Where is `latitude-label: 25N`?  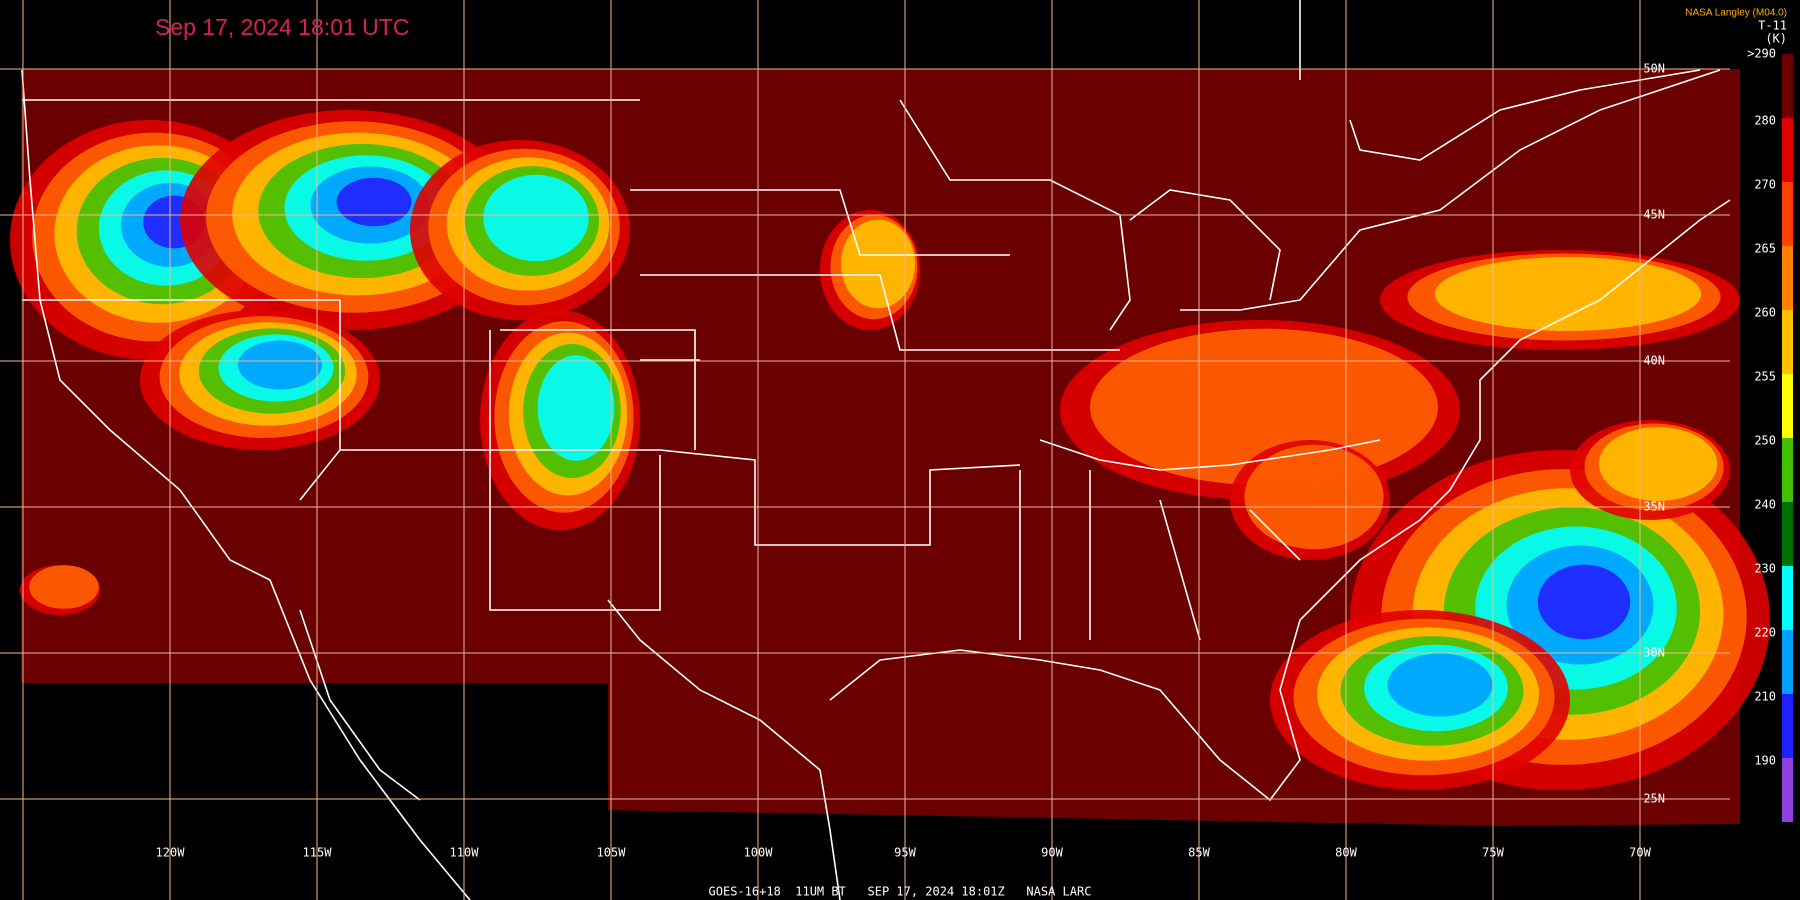 latitude-label: 25N is located at coordinates (1654, 799).